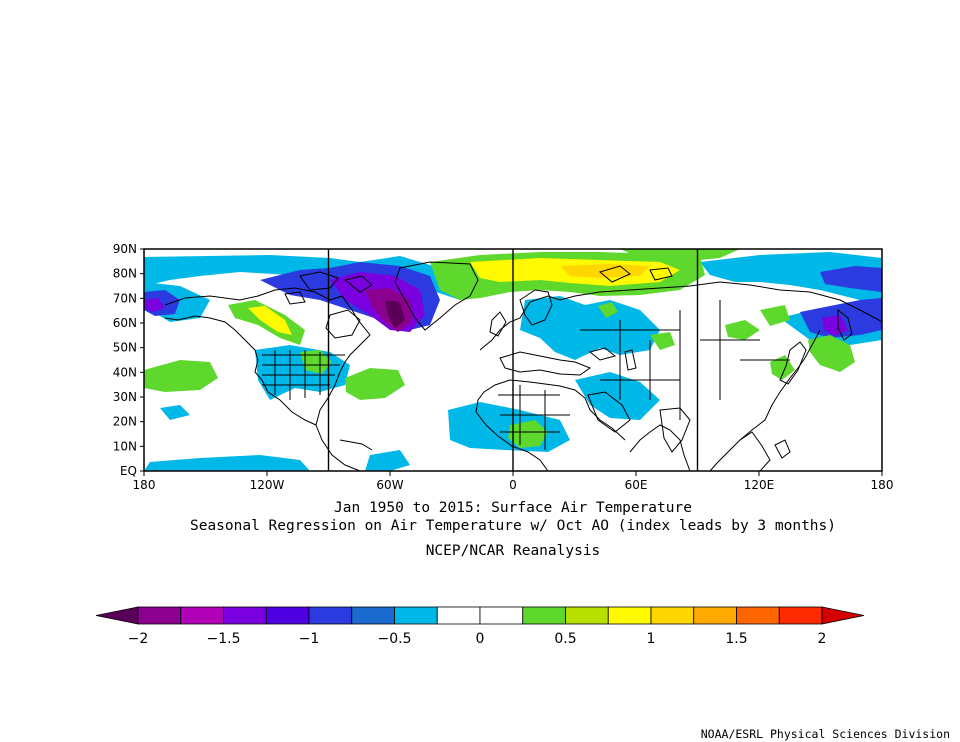  Describe the element at coordinates (590, 328) in the screenshot. I see `anomaly-cyan-europe` at that location.